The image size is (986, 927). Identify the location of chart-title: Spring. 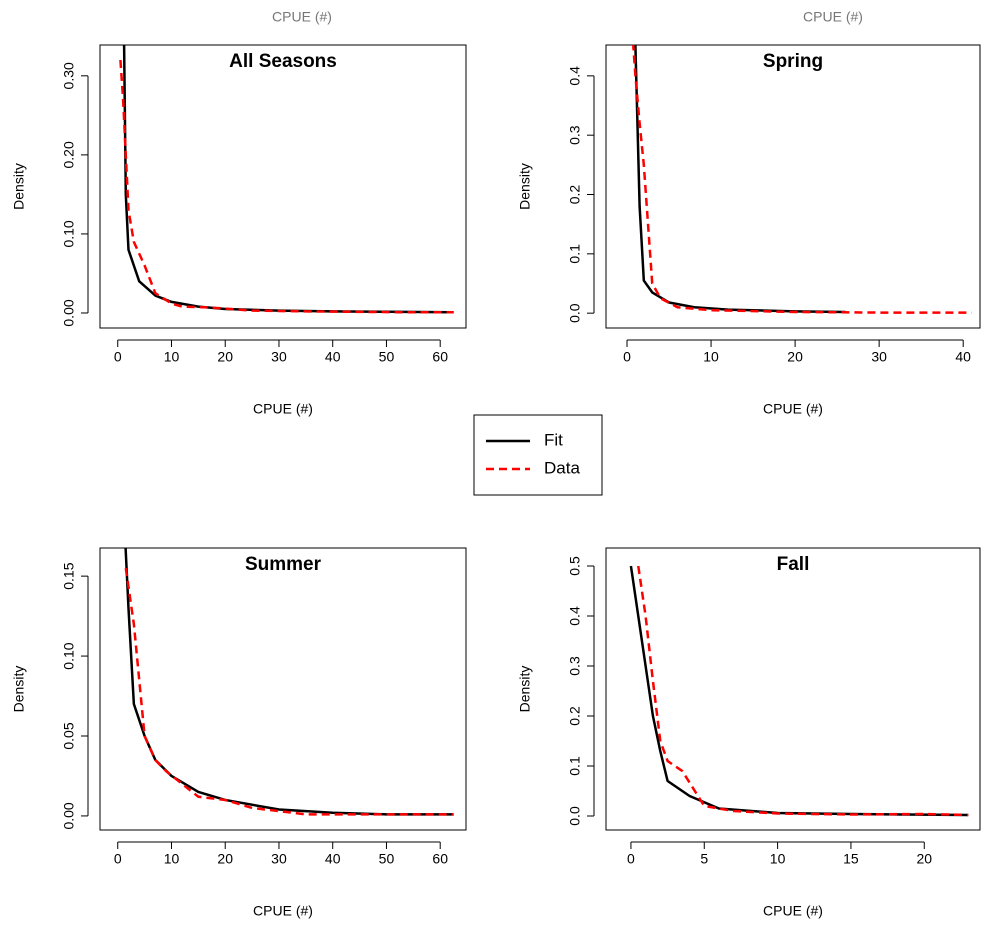
(793, 61).